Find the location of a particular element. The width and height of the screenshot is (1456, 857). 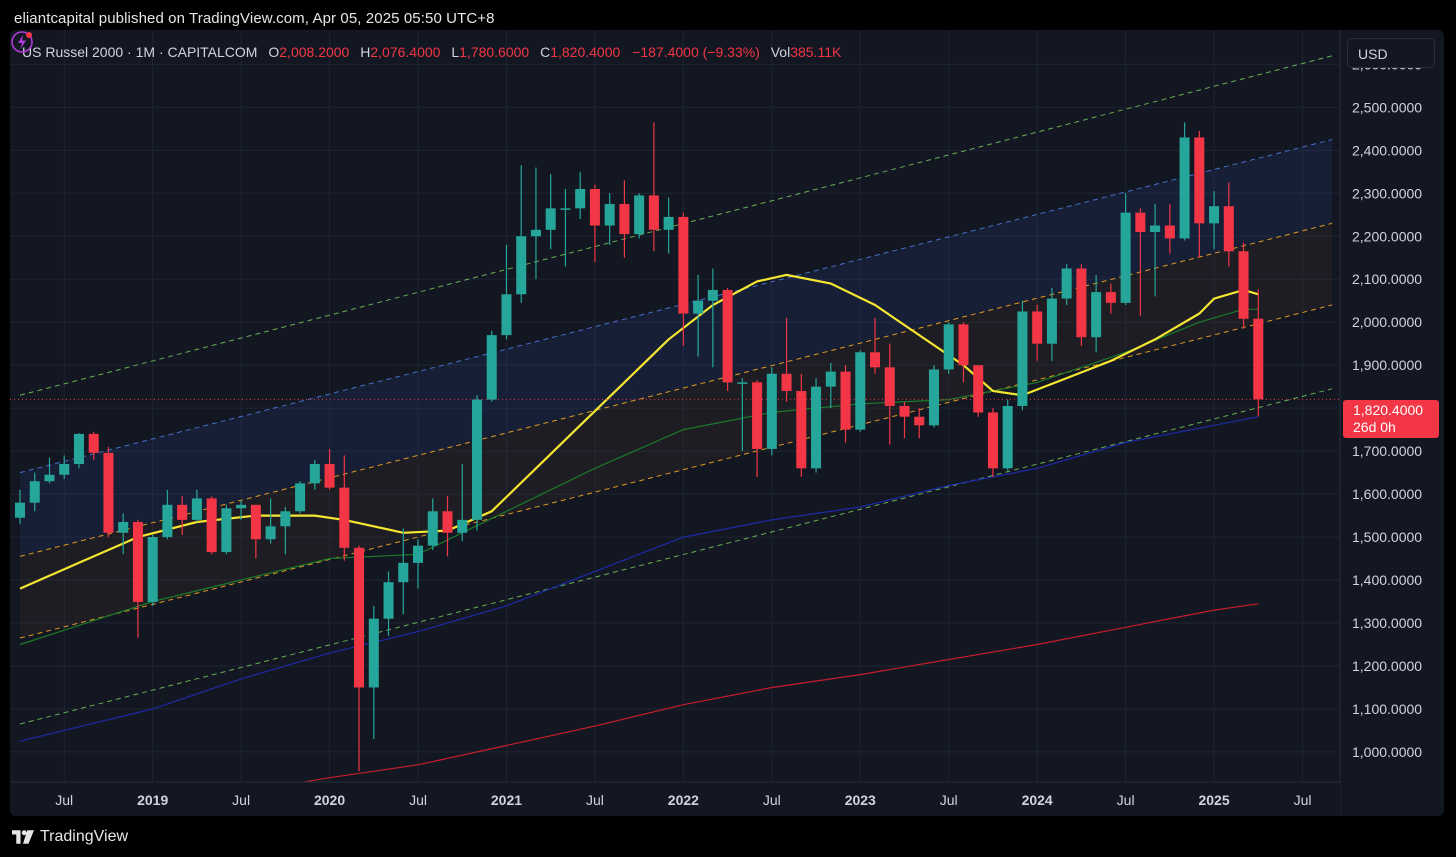

high-value: 2,076.4000 is located at coordinates (405, 52).